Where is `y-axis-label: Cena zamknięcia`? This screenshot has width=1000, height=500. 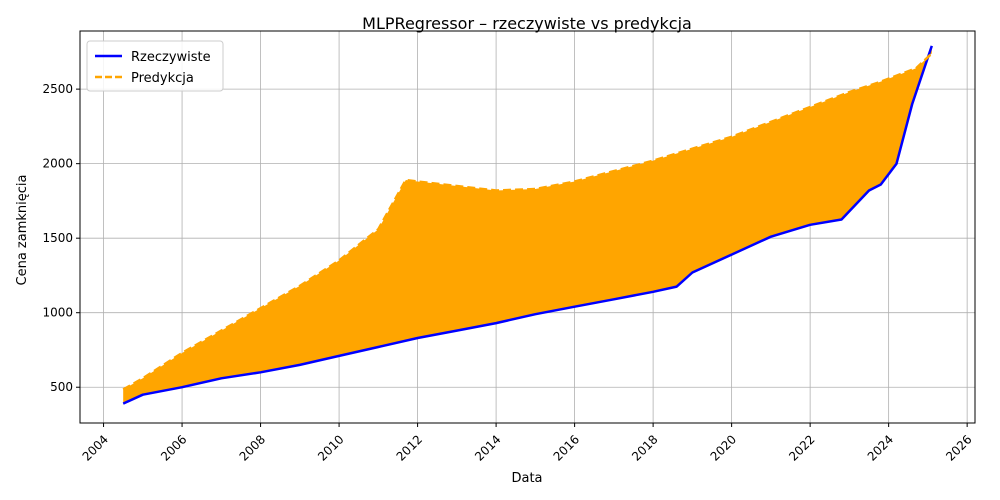 y-axis-label: Cena zamknięcia is located at coordinates (22, 230).